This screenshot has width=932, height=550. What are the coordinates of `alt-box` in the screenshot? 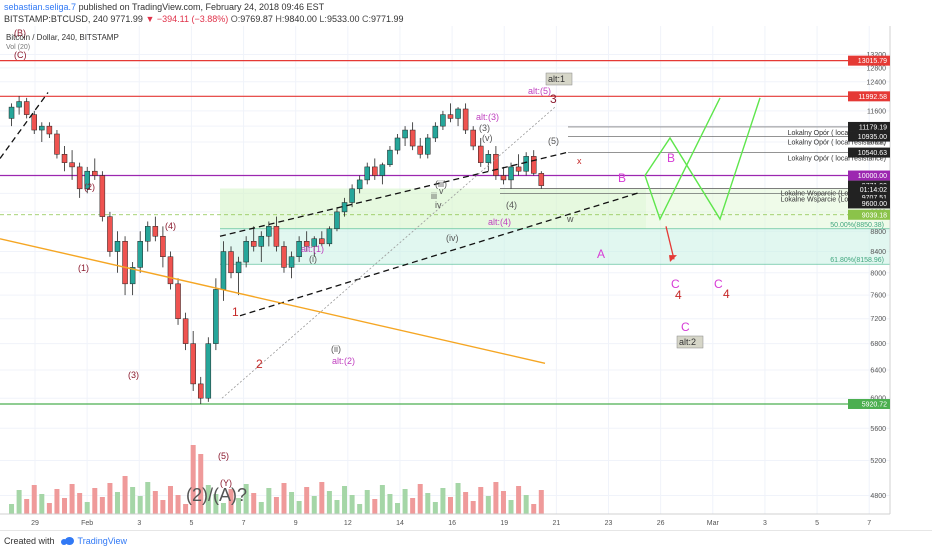 It's located at (559, 79).